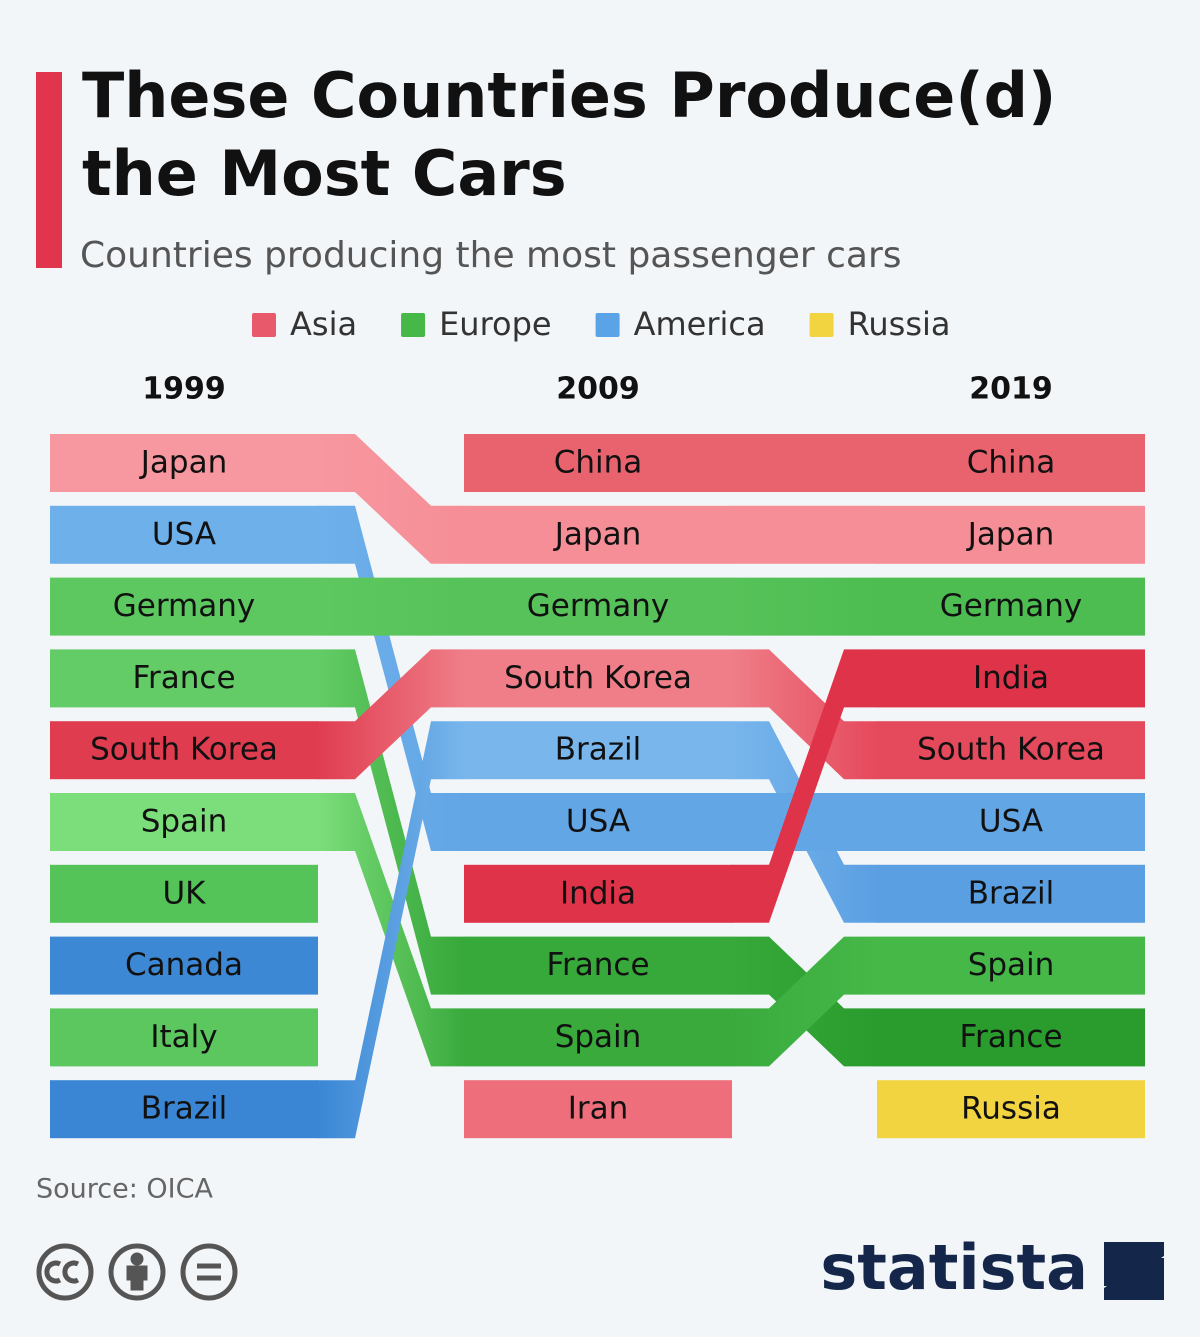 The image size is (1200, 1337). I want to click on legend-label: America, so click(700, 324).